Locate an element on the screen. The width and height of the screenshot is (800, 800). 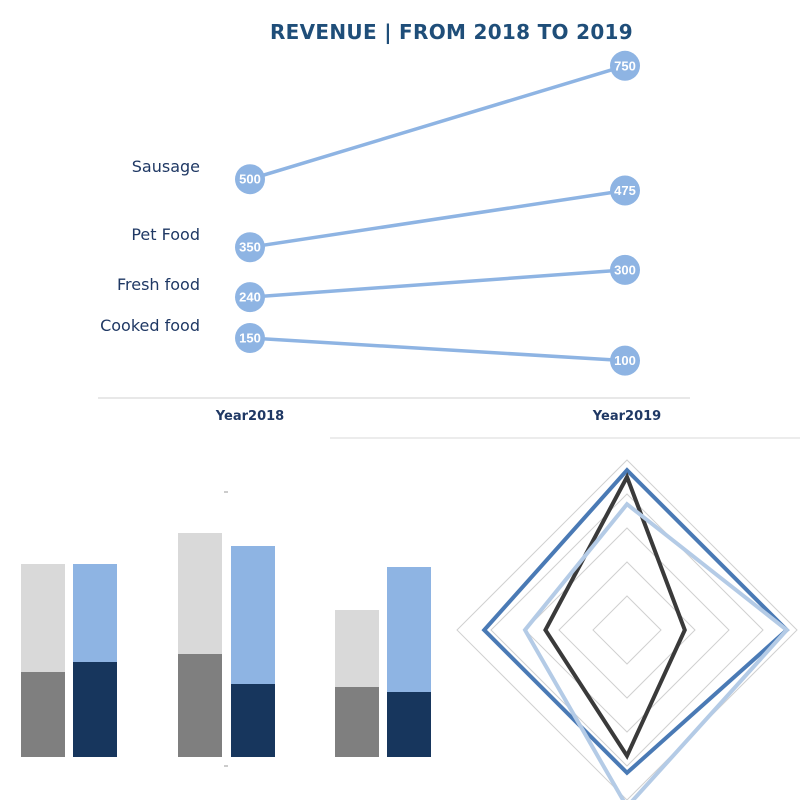
data-label-0-0: 500 is located at coordinates (250, 179).